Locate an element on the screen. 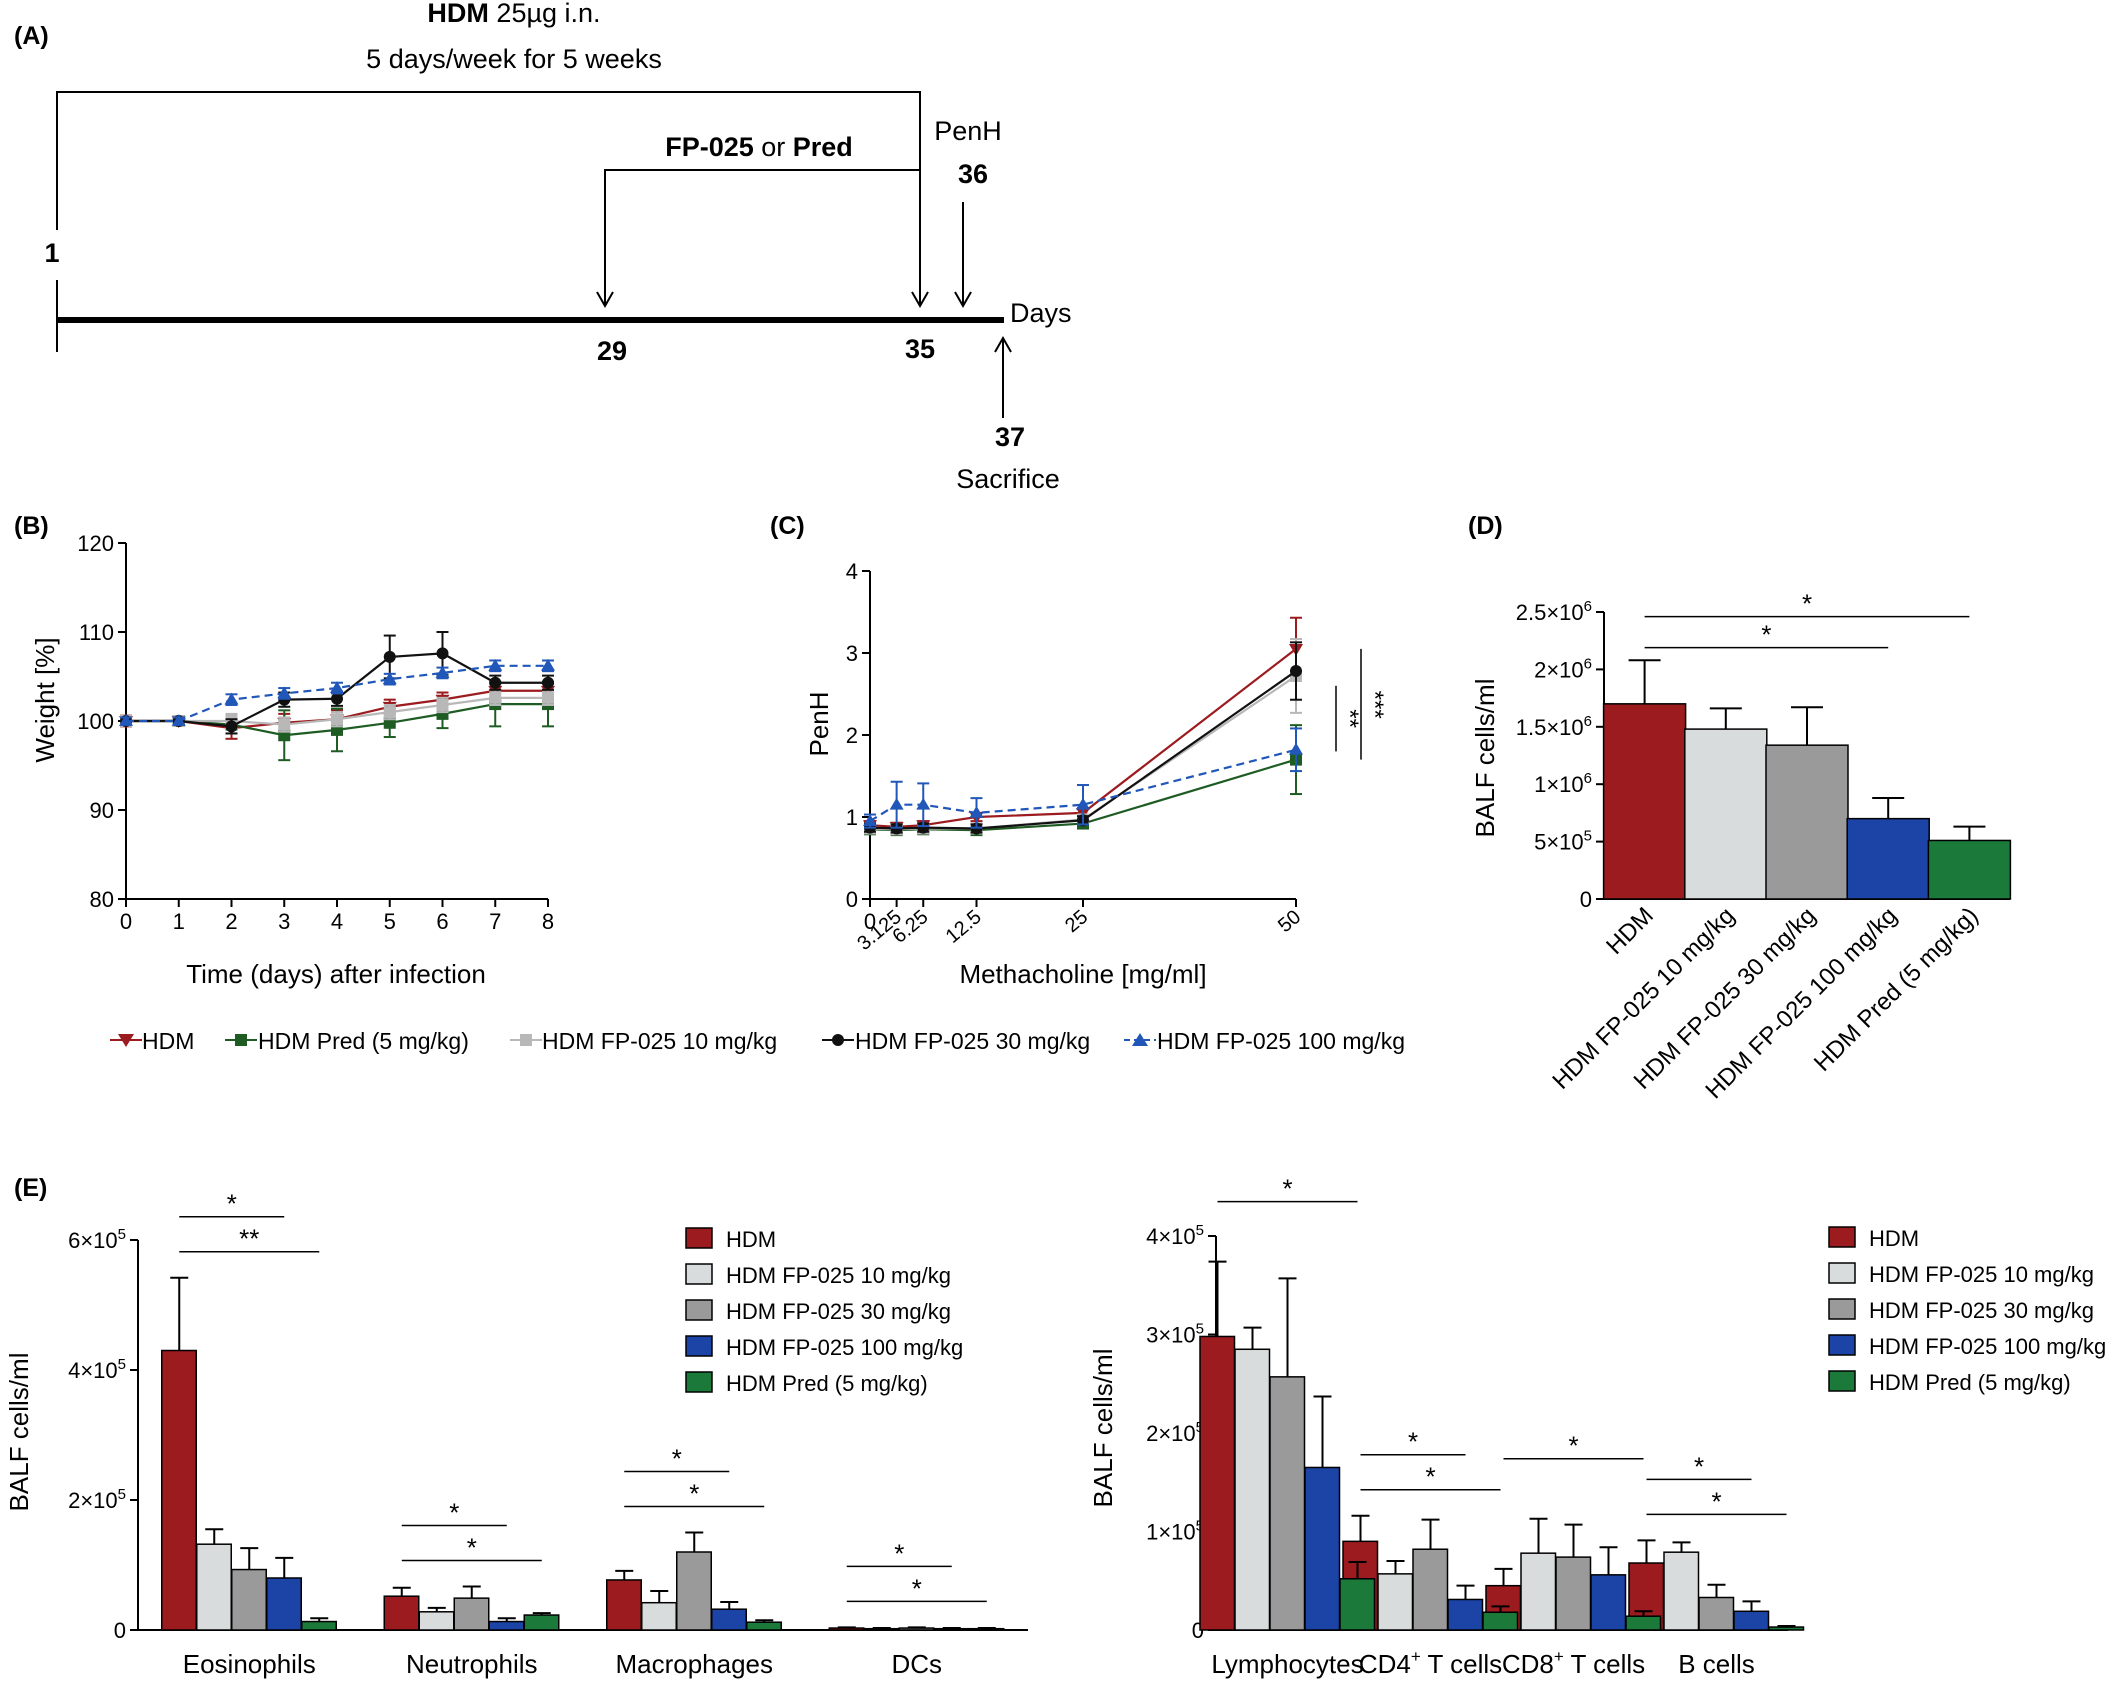 The width and height of the screenshot is (2128, 1681). treatment-label: FP-025 or Pred is located at coordinates (759, 147).